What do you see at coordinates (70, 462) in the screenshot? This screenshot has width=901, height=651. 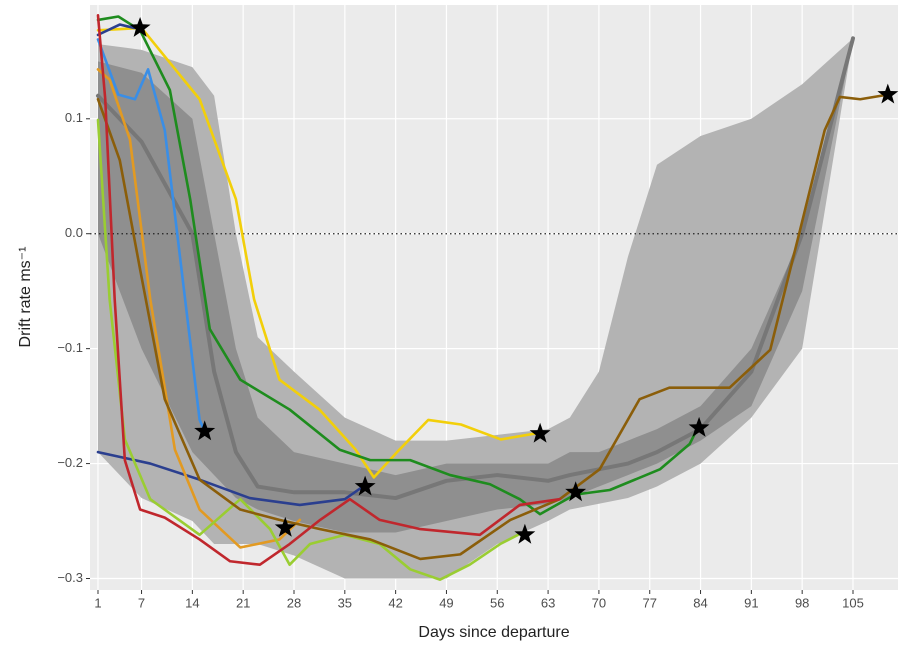 I see `y-tick-label: −0.2` at bounding box center [70, 462].